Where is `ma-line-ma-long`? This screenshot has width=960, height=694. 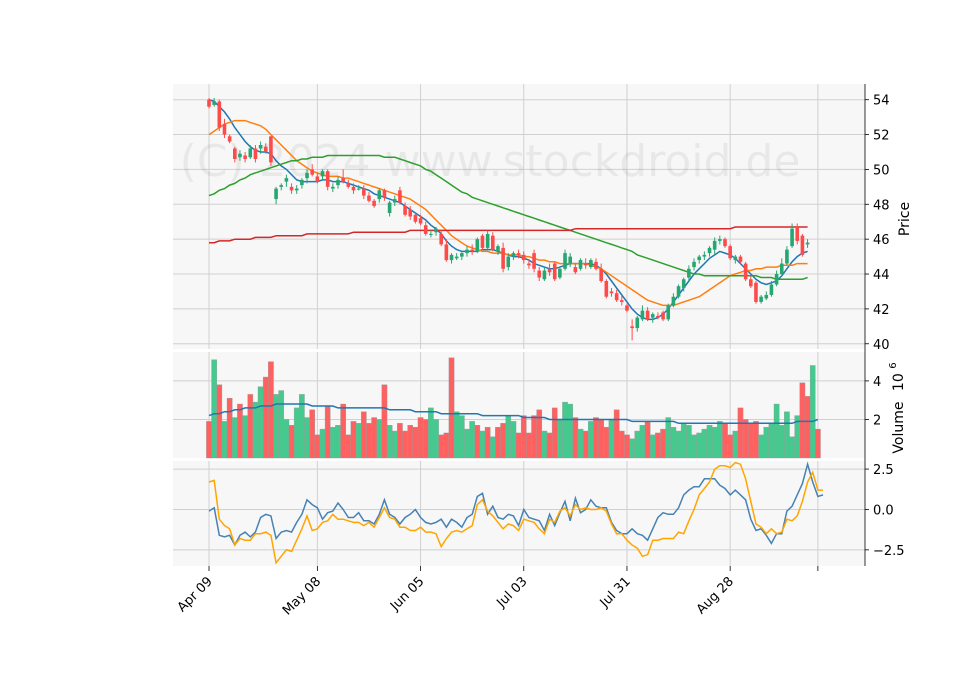 ma-line-ma-long is located at coordinates (508, 217).